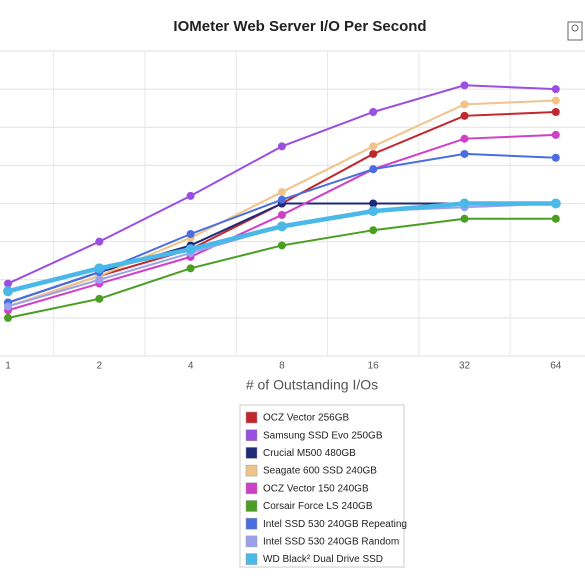 The image size is (585, 585). Describe the element at coordinates (100, 366) in the screenshot. I see `x-tick-label: 2` at that location.